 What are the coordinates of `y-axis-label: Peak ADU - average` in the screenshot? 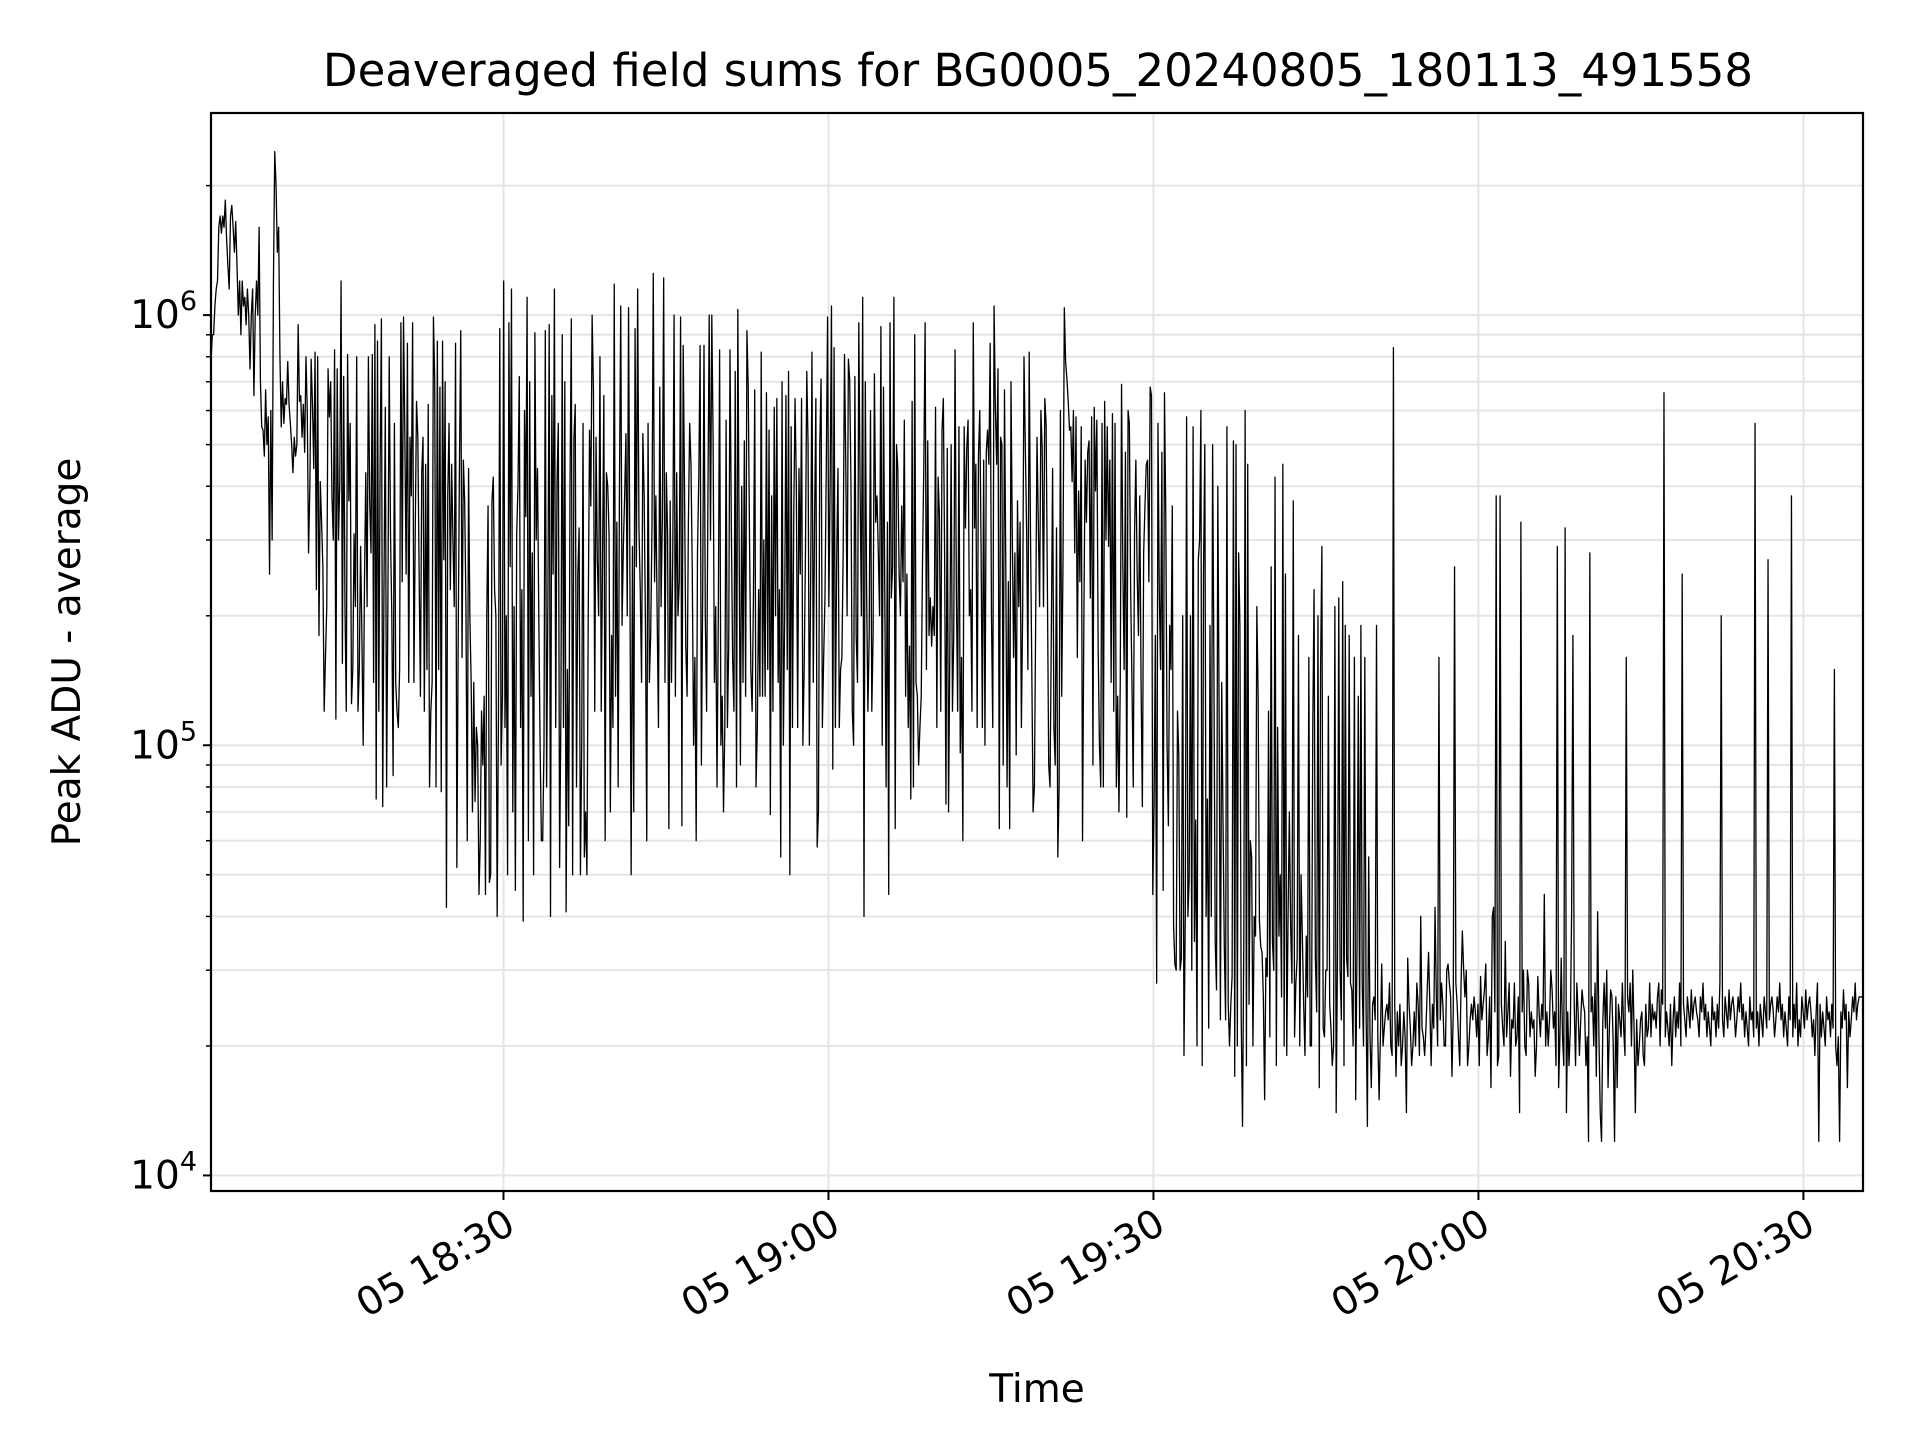 It's located at (67, 652).